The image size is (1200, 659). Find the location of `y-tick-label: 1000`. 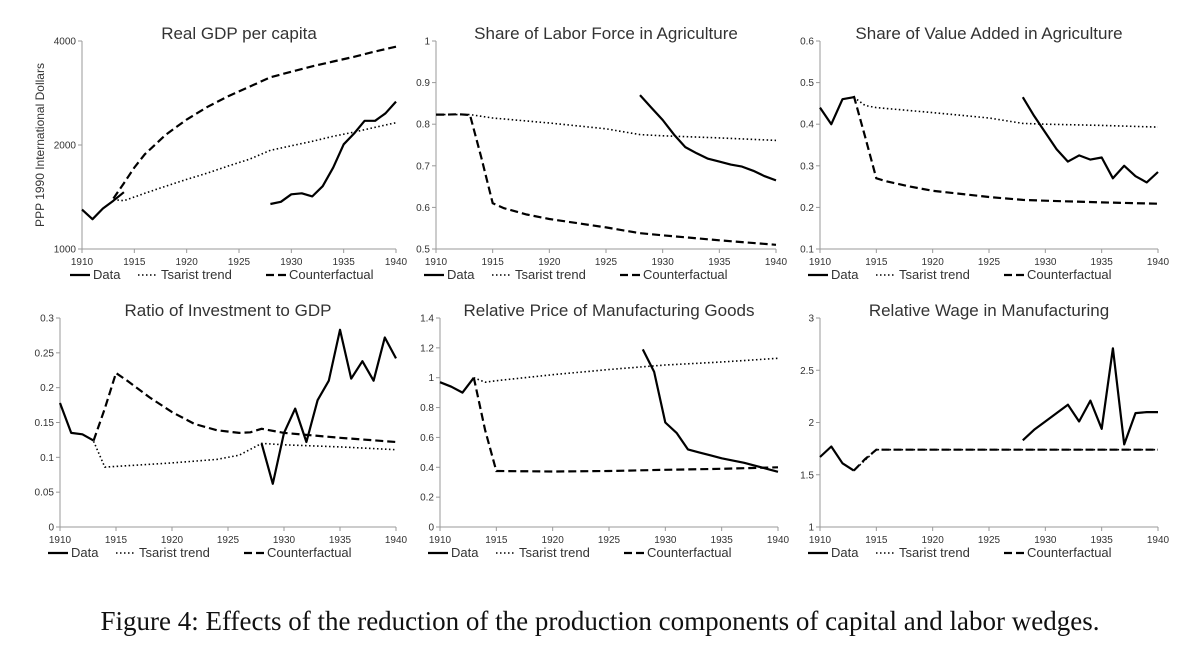

y-tick-label: 1000 is located at coordinates (65, 250).